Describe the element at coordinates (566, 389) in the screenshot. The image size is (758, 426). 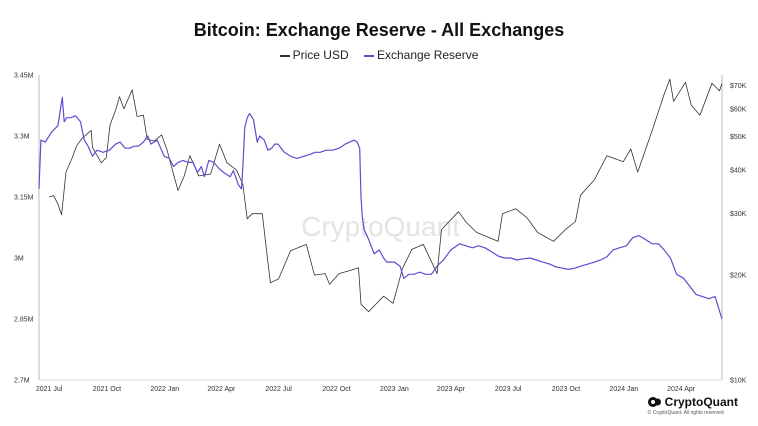
I see `x-tick-label: 2023 Oct` at that location.